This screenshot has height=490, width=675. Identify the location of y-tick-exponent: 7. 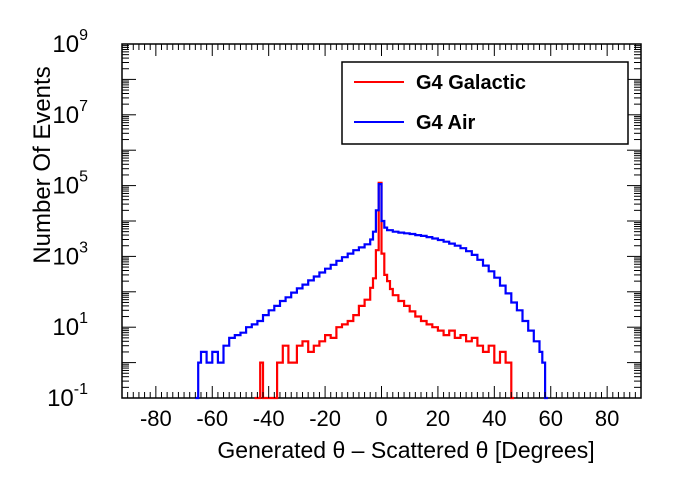
(83, 106).